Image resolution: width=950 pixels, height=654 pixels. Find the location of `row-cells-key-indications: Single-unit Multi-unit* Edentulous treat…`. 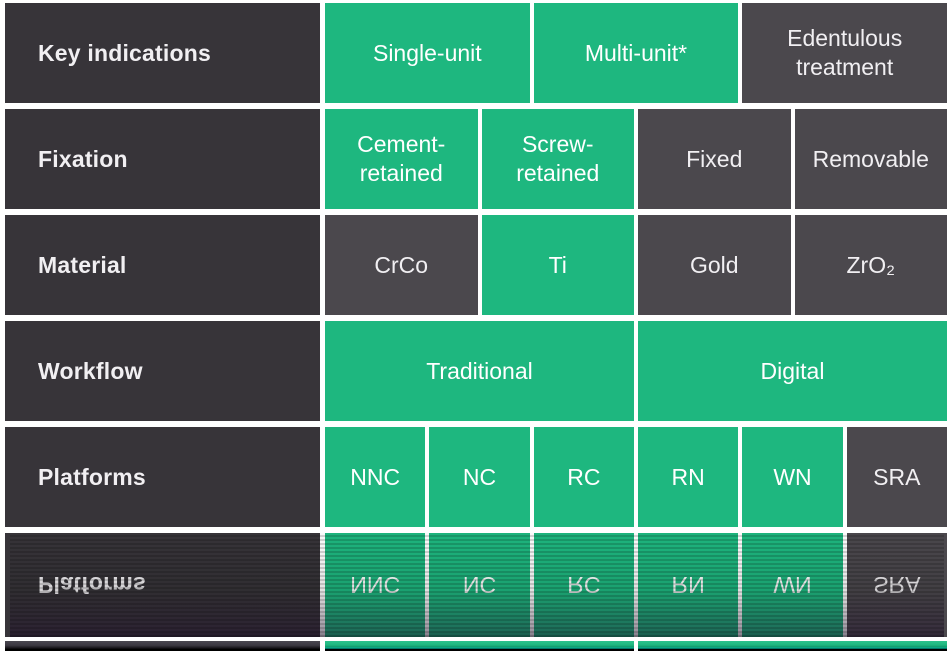

row-cells-key-indications: Single-unit Multi-unit* Edentulous treat… is located at coordinates (636, 53).